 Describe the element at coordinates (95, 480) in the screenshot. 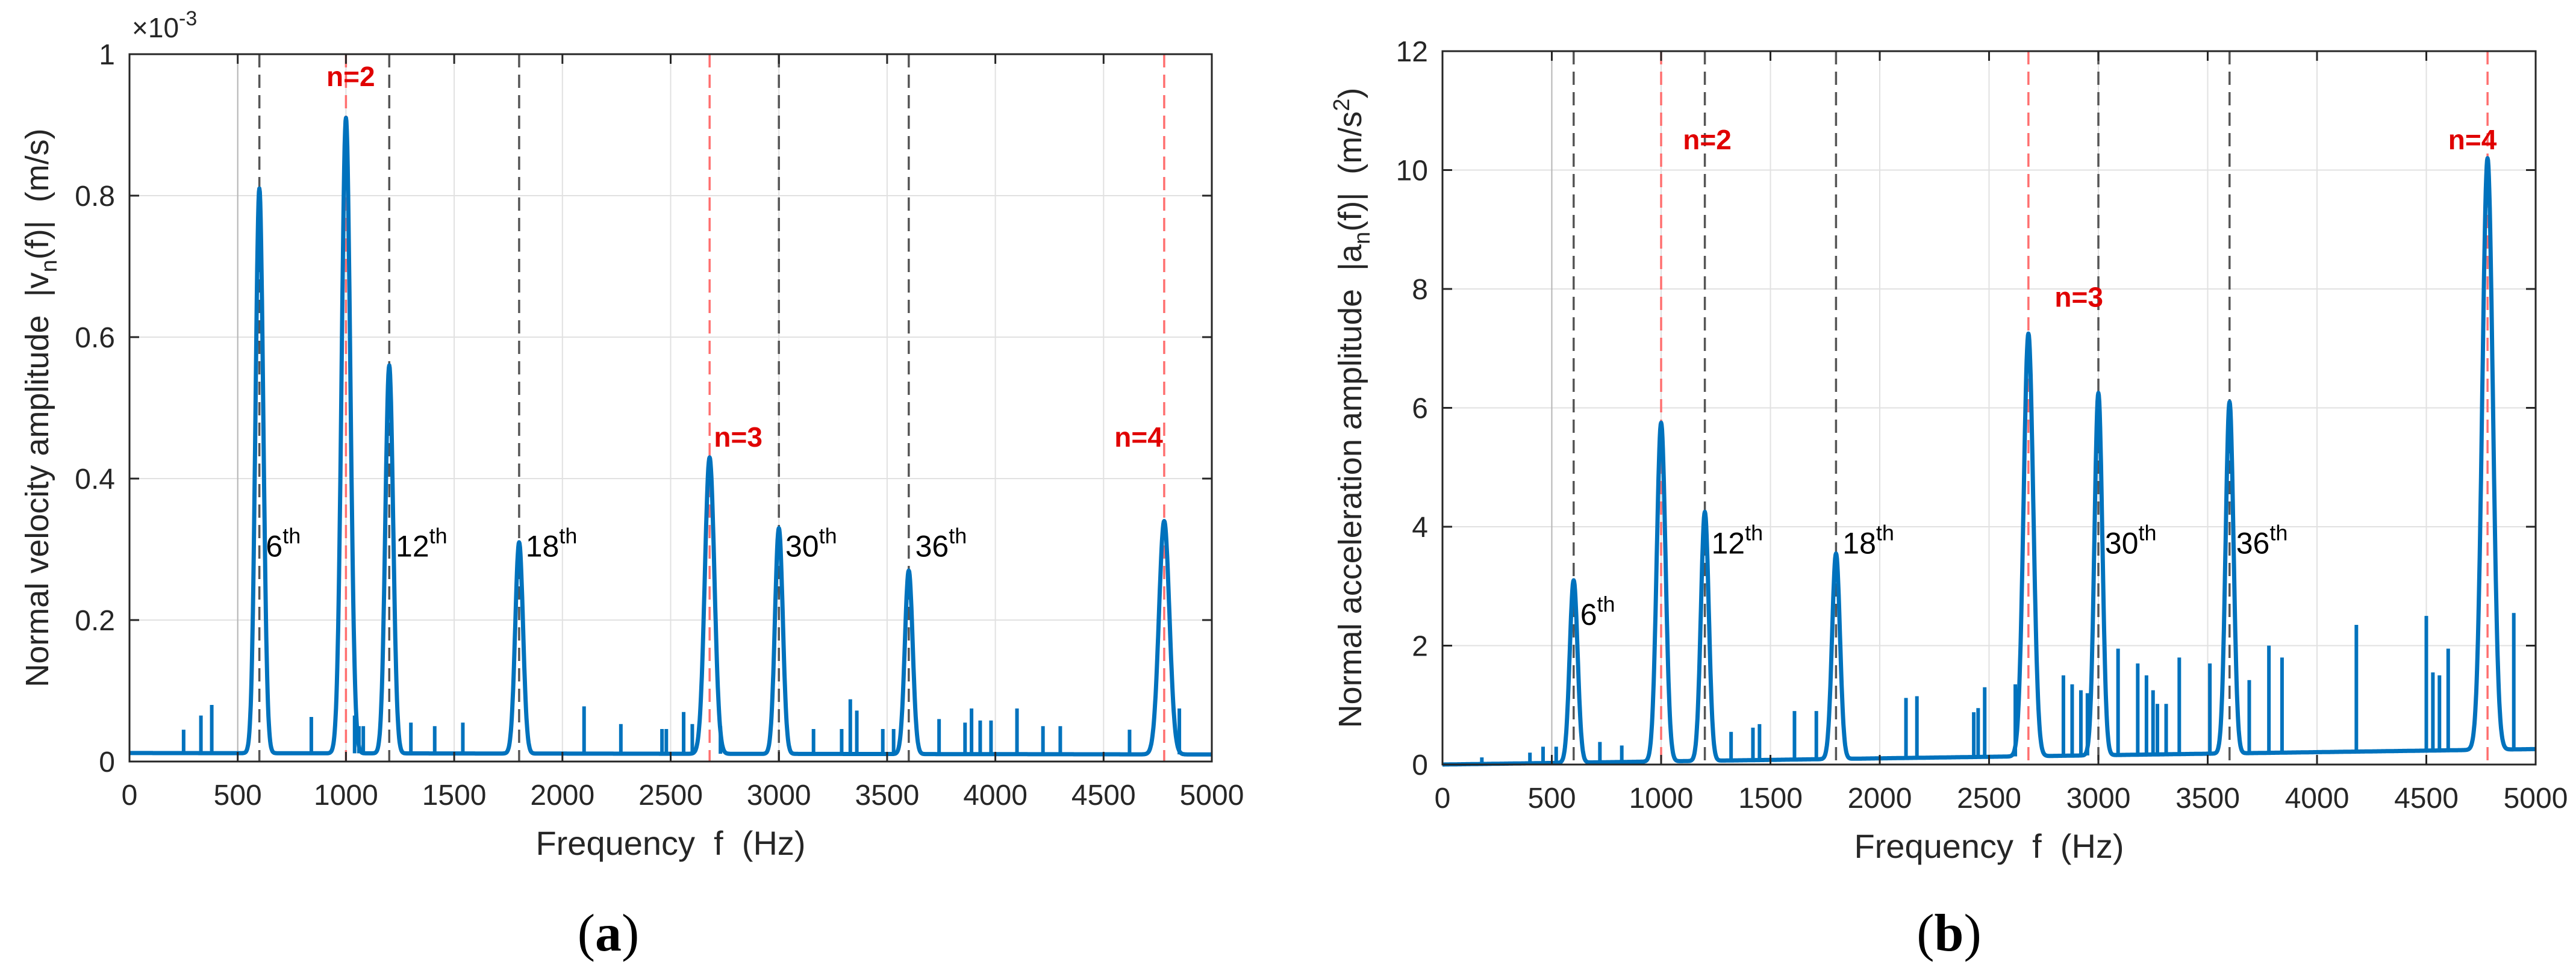

I see `y-tick-label: 0.4` at that location.